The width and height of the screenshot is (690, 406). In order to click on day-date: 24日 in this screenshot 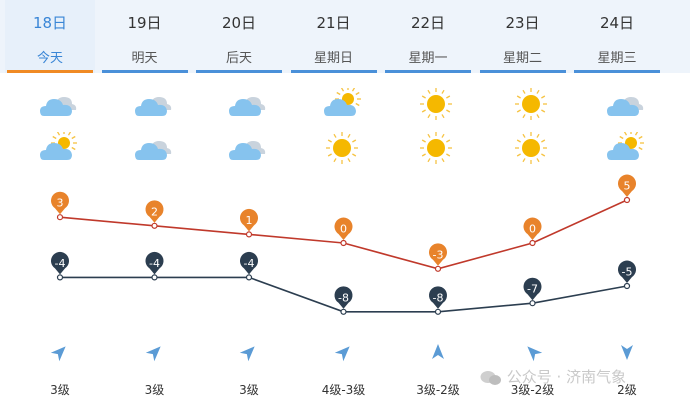, I will do `click(617, 23)`.